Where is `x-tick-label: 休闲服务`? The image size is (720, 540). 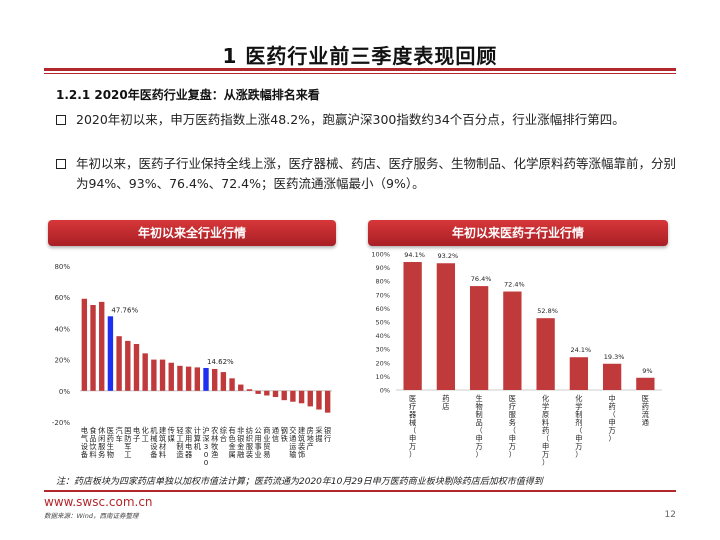
x-tick-label: 休闲服务 is located at coordinates (102, 442).